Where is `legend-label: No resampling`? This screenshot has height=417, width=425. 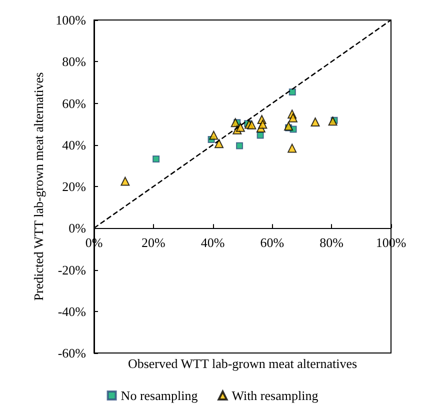
legend-label: No resampling is located at coordinates (159, 395).